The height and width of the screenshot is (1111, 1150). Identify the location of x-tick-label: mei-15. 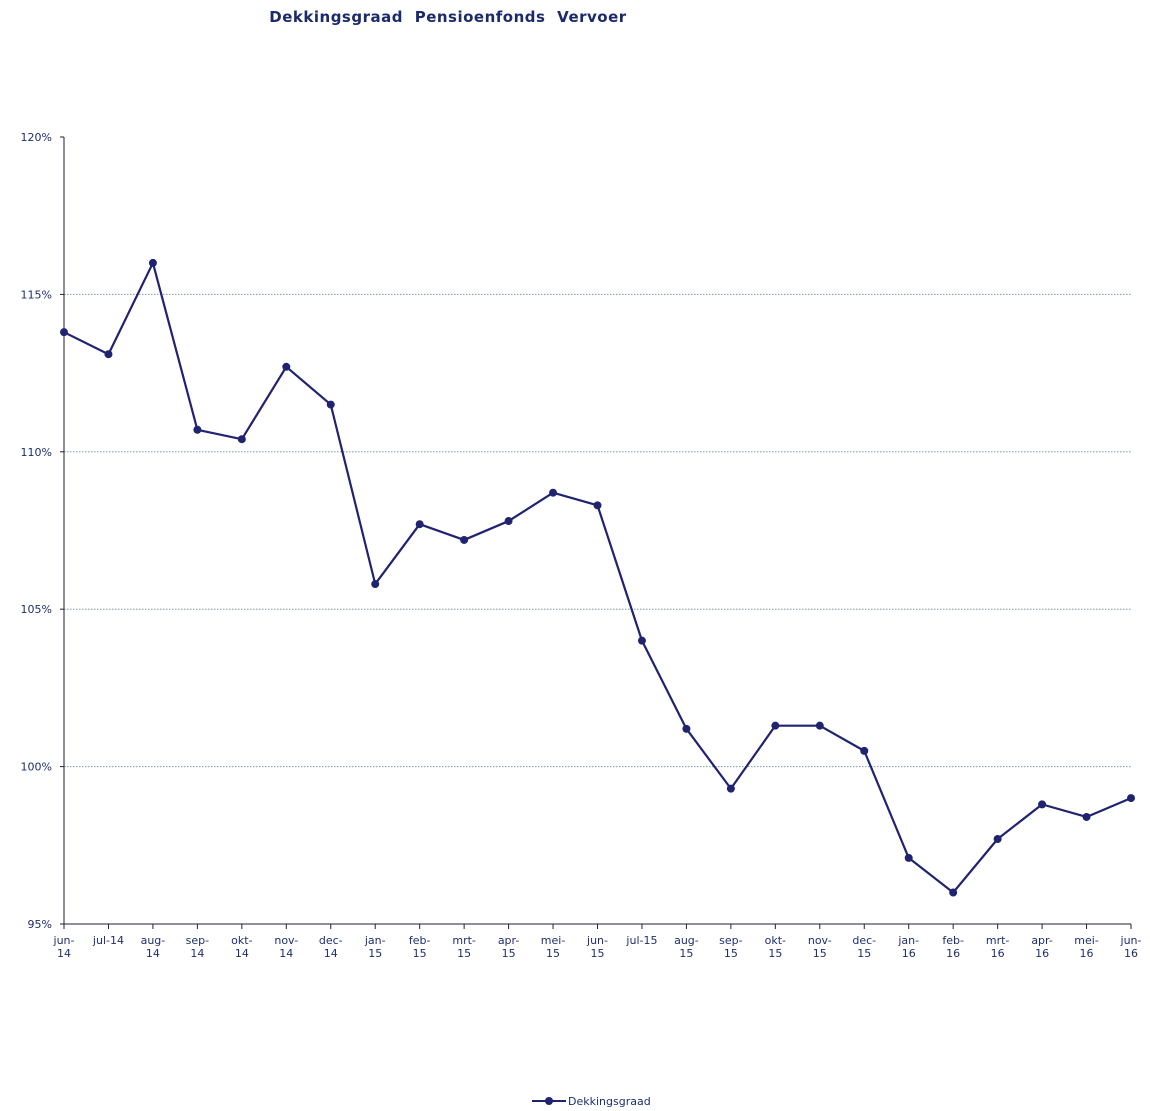
(553, 947).